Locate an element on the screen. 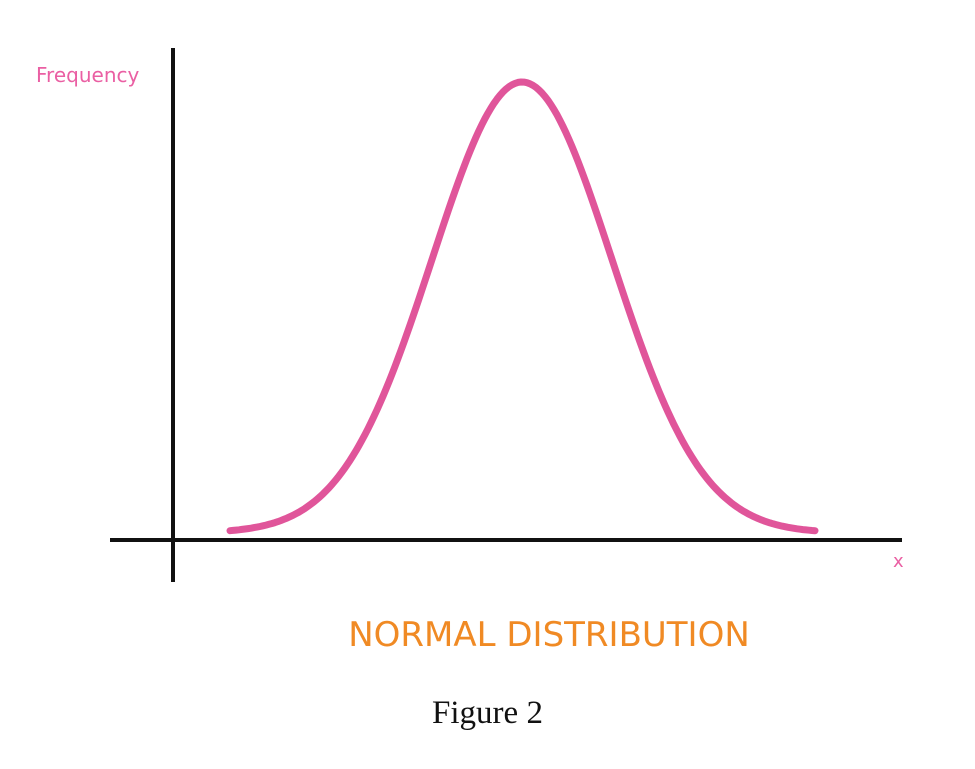  diagram-title: NORMAL DISTRIBUTION is located at coordinates (549, 635).